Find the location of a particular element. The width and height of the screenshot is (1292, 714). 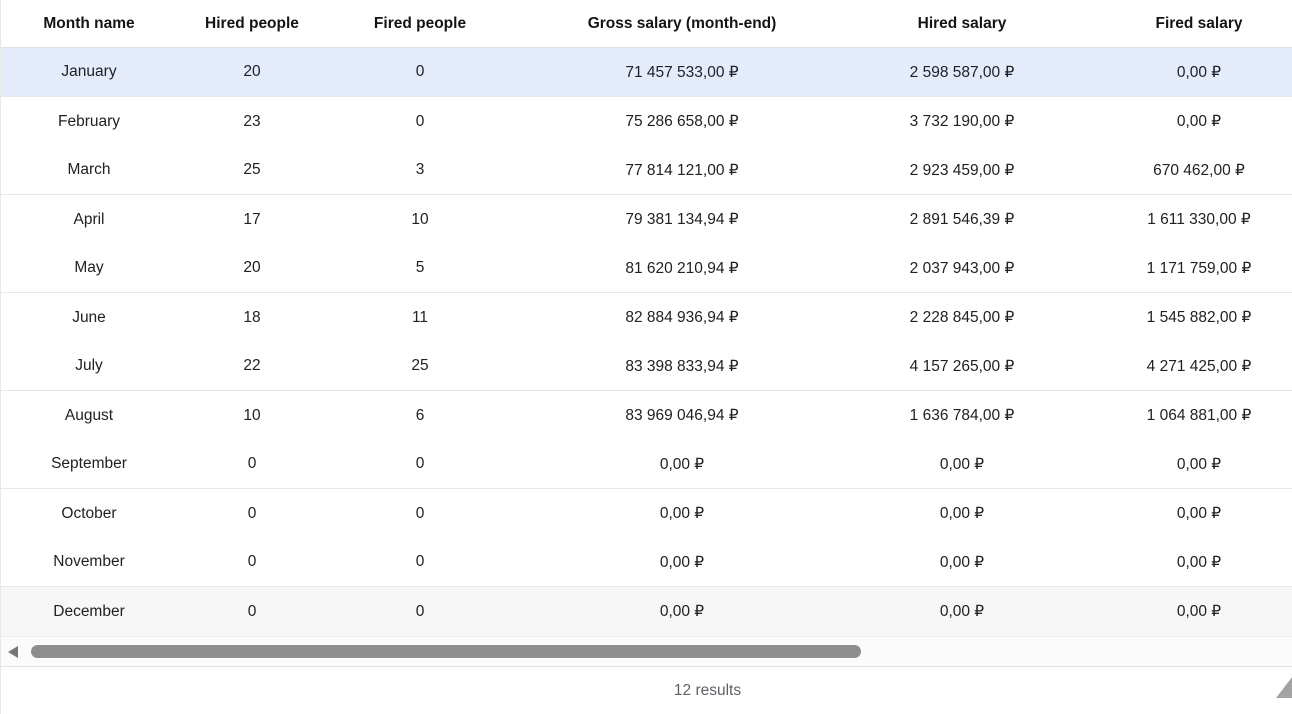

cell-month: June is located at coordinates (89, 317).